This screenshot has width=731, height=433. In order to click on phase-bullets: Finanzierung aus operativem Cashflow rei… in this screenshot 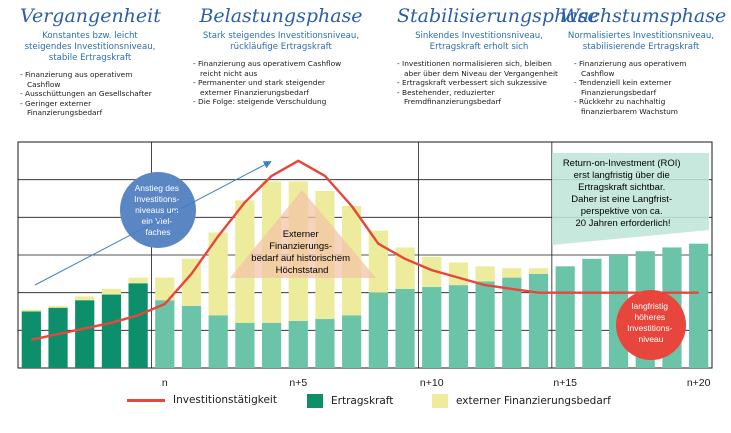, I will do `click(268, 83)`.